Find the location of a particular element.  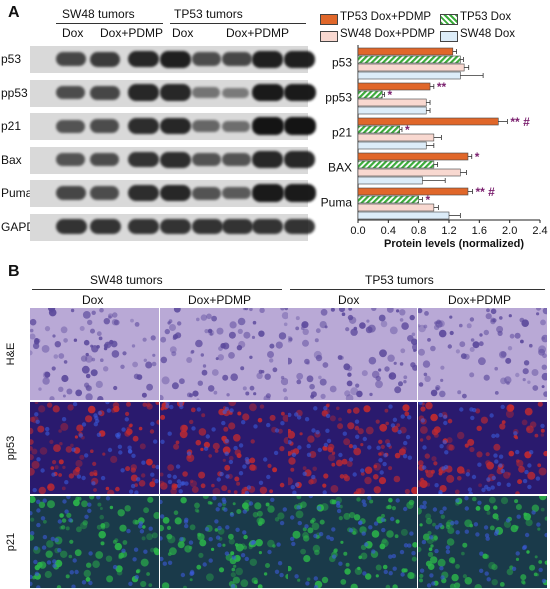

x-tick-label: 2.0 is located at coordinates (509, 231).